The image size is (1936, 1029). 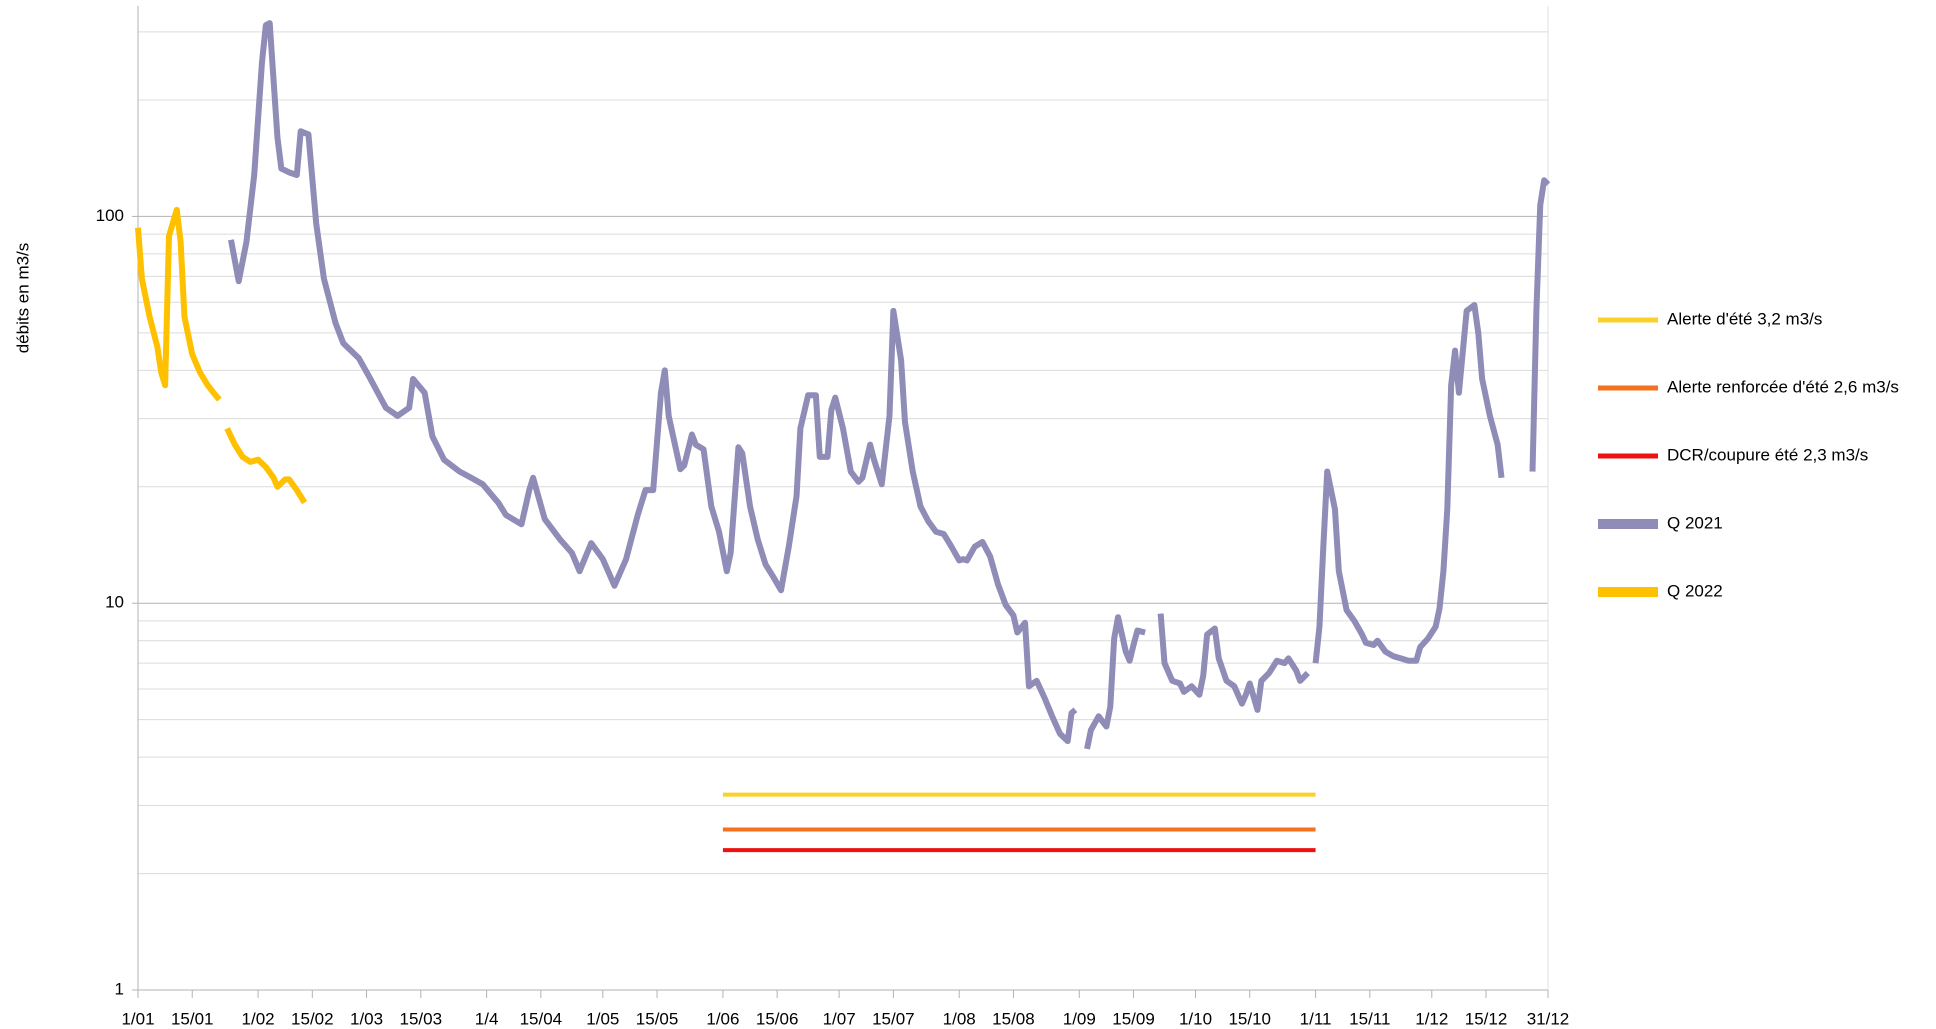 I want to click on x-tick-label: 1/08, so click(x=959, y=1018).